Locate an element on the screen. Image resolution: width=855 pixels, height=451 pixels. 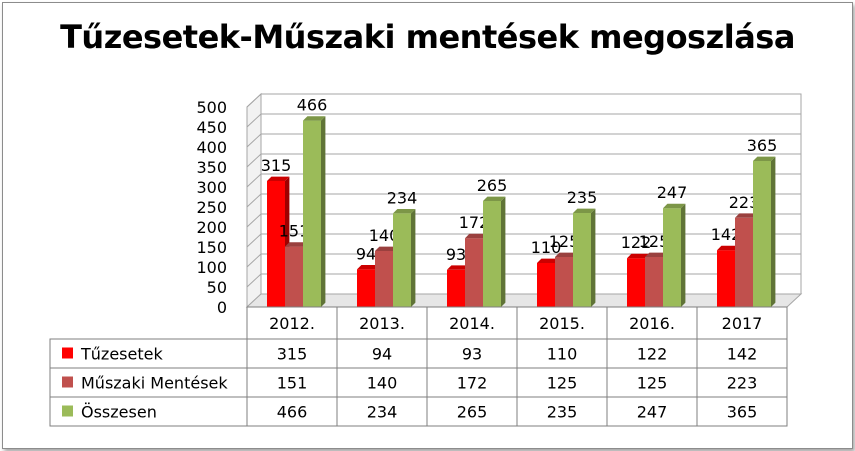
table-cell-value: 172 is located at coordinates (472, 383).